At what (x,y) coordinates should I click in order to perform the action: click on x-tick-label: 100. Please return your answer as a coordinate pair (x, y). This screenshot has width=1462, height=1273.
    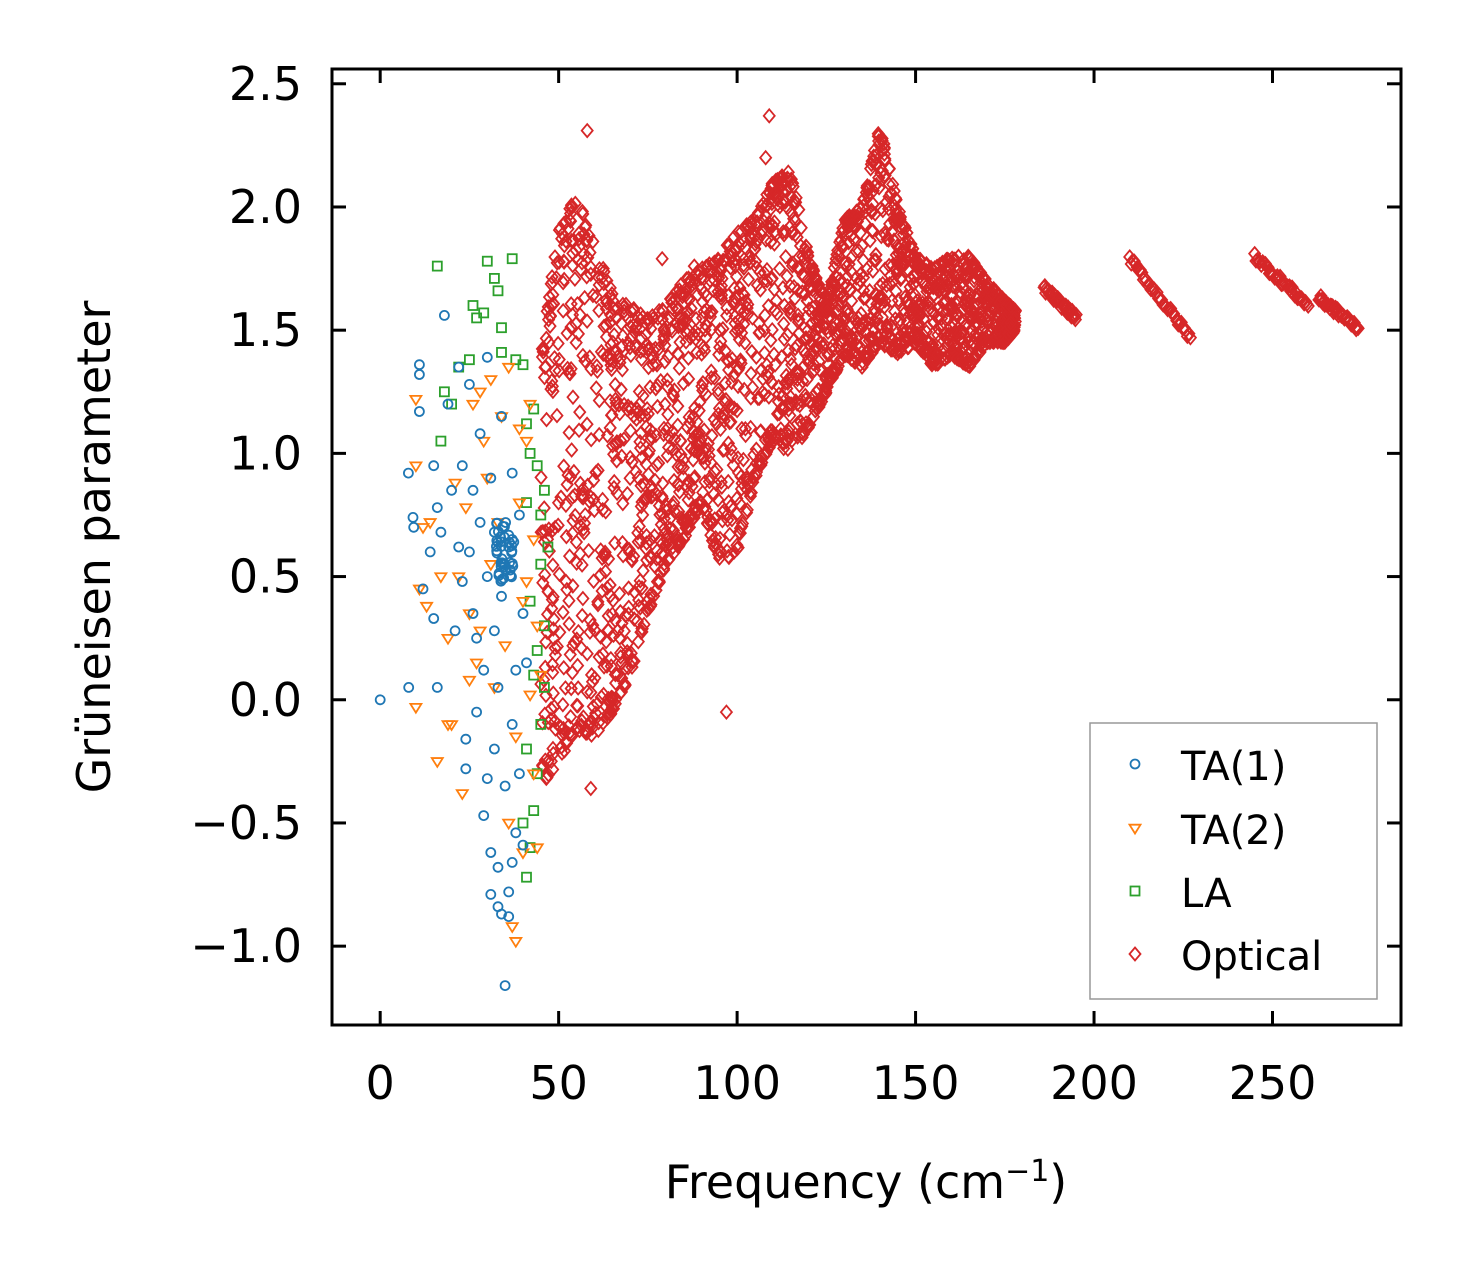
    Looking at the image, I should click on (737, 1083).